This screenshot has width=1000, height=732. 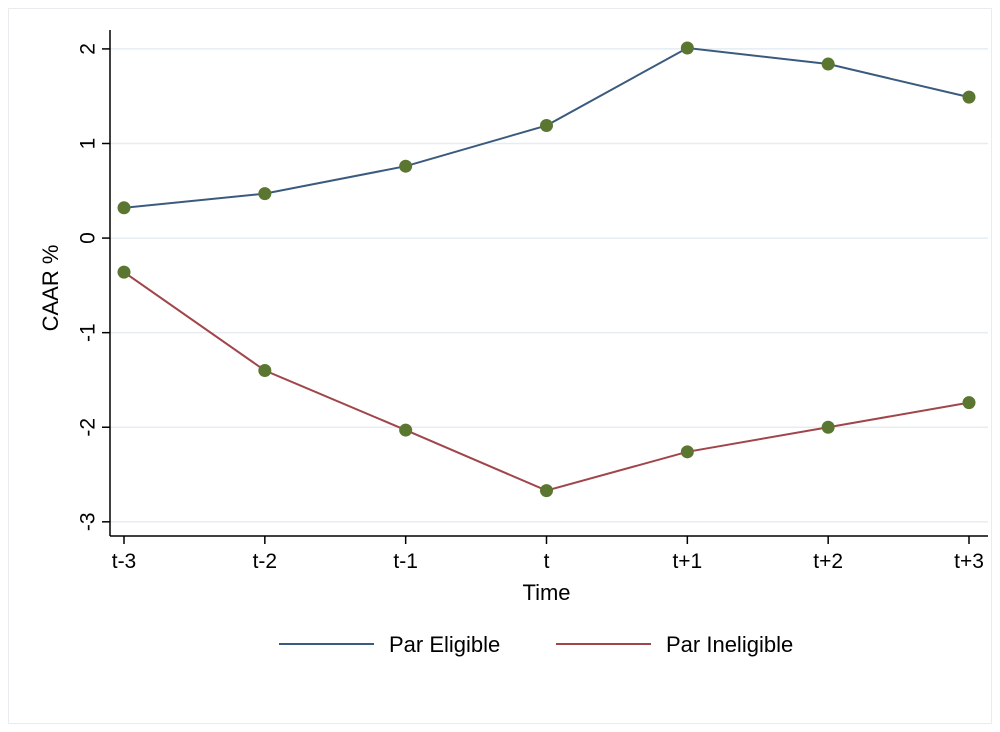 I want to click on legend-label: Par Ineligible, so click(x=729, y=644).